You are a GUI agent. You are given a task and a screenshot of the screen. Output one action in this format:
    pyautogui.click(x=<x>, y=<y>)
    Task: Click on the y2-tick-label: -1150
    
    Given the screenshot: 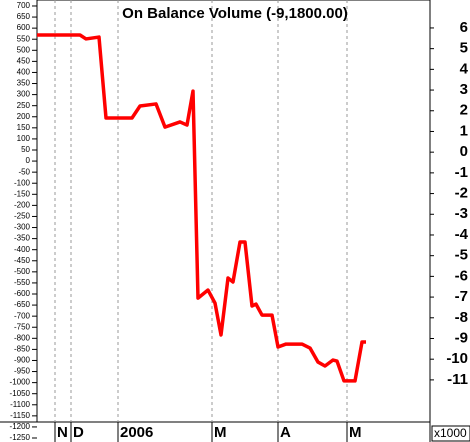 What is the action you would take?
    pyautogui.click(x=20, y=415)
    